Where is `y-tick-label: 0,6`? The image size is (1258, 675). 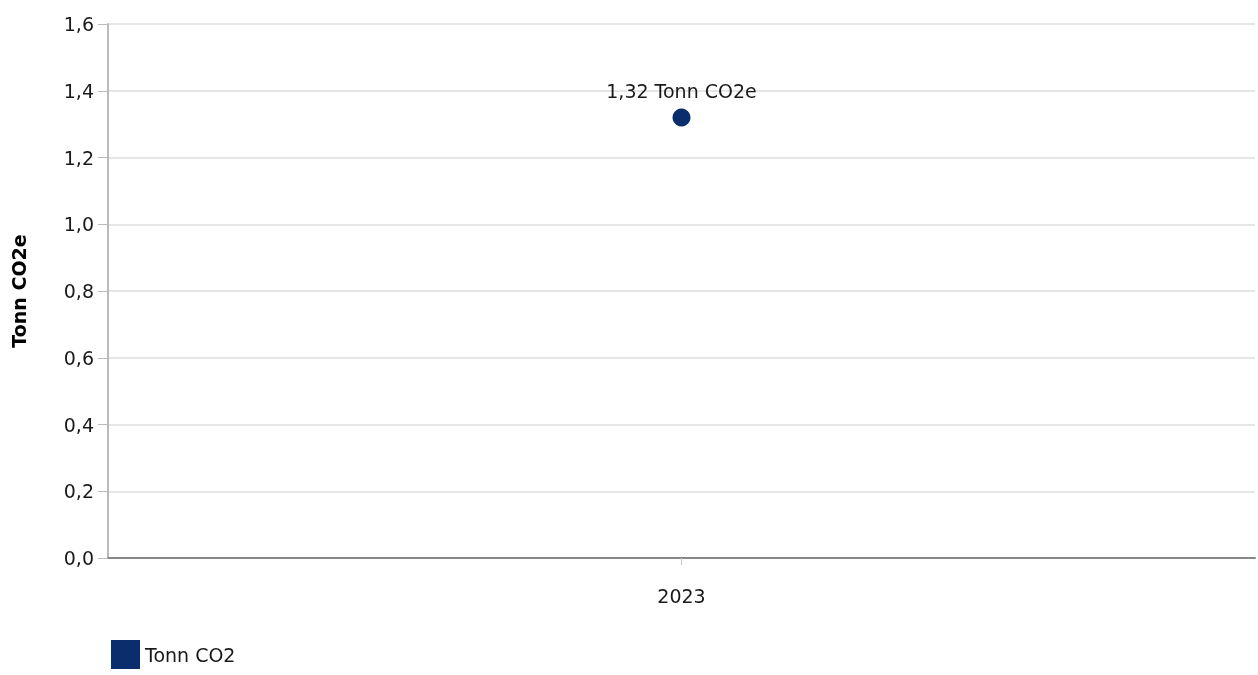 y-tick-label: 0,6 is located at coordinates (78, 357).